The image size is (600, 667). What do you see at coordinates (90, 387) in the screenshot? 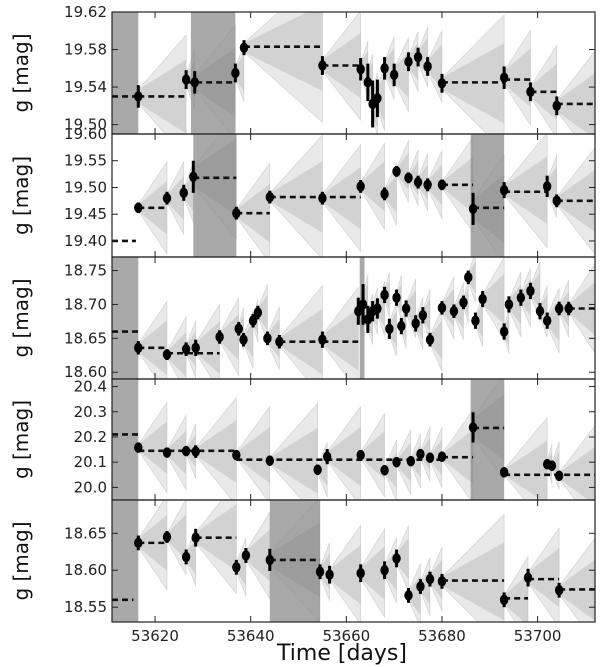
I see `y-tick-label: 20.4` at bounding box center [90, 387].